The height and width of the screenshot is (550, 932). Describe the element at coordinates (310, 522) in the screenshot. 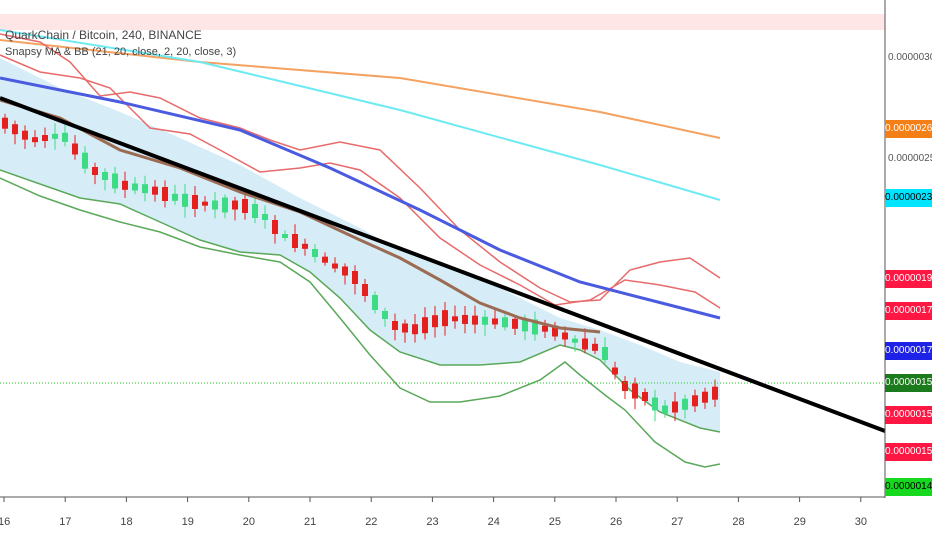

I see `x-tick-label: 21` at that location.